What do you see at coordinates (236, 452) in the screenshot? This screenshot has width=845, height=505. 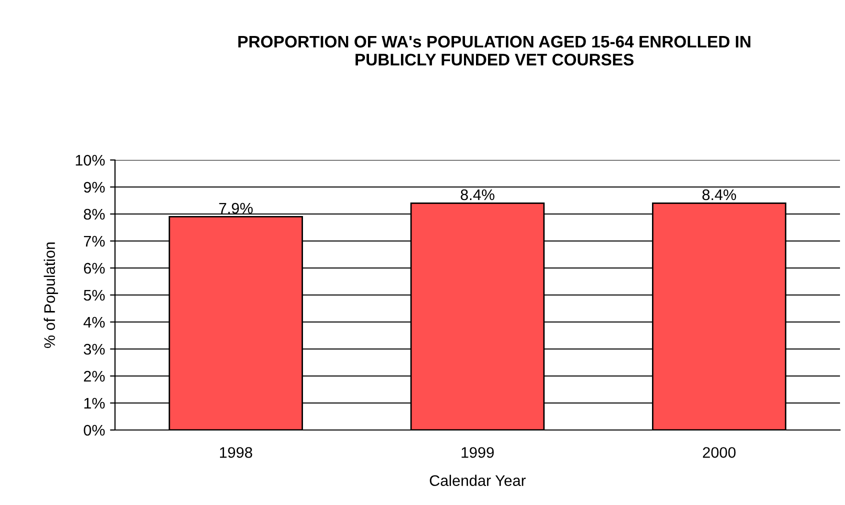 I see `x-tick-label: 1998` at bounding box center [236, 452].